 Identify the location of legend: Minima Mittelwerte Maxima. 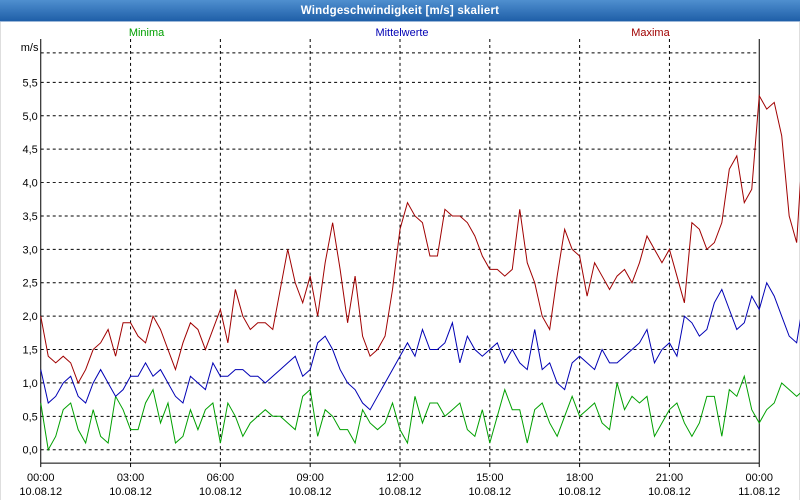
(400, 33).